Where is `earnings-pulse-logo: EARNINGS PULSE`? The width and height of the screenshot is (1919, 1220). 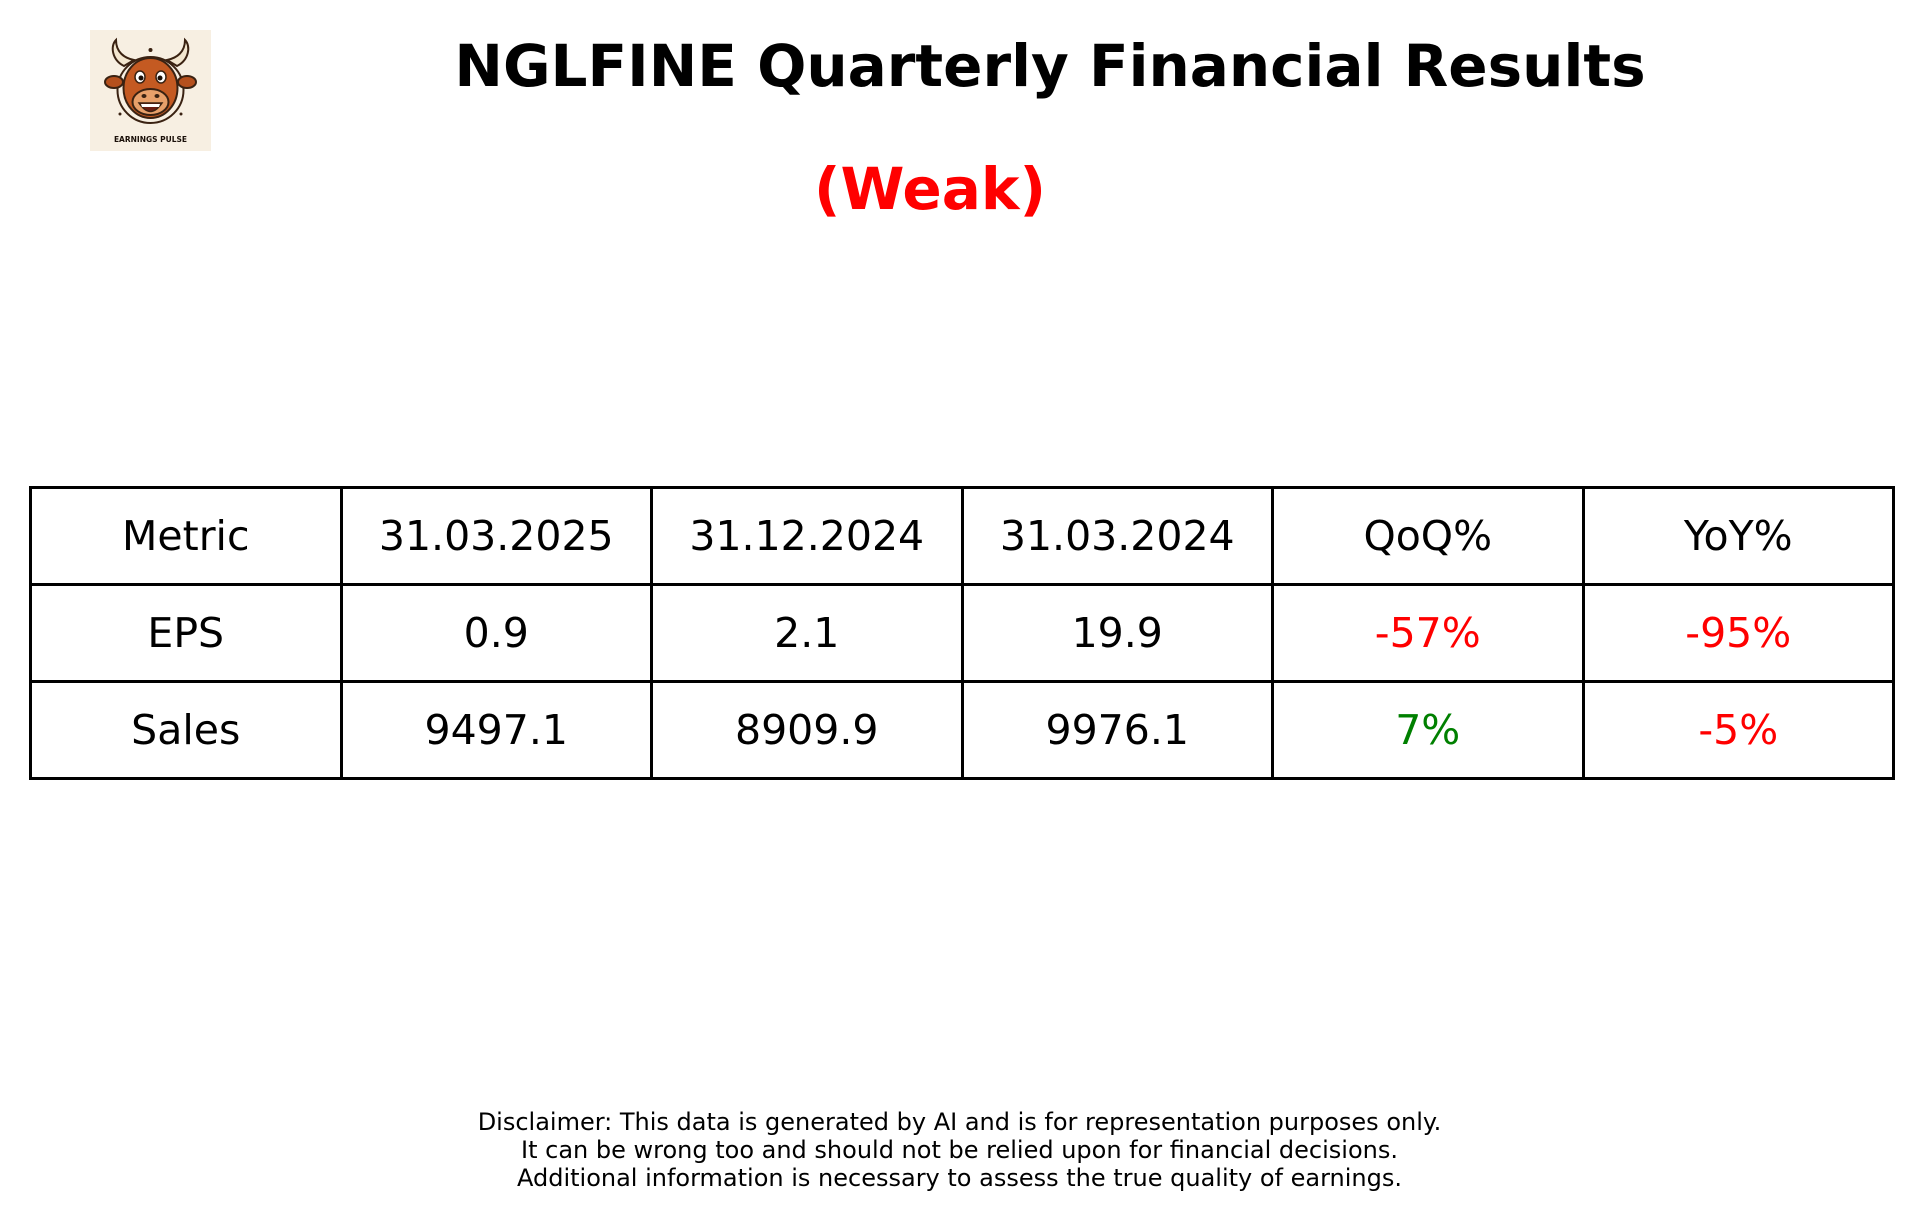
earnings-pulse-logo: EARNINGS PULSE is located at coordinates (150, 90).